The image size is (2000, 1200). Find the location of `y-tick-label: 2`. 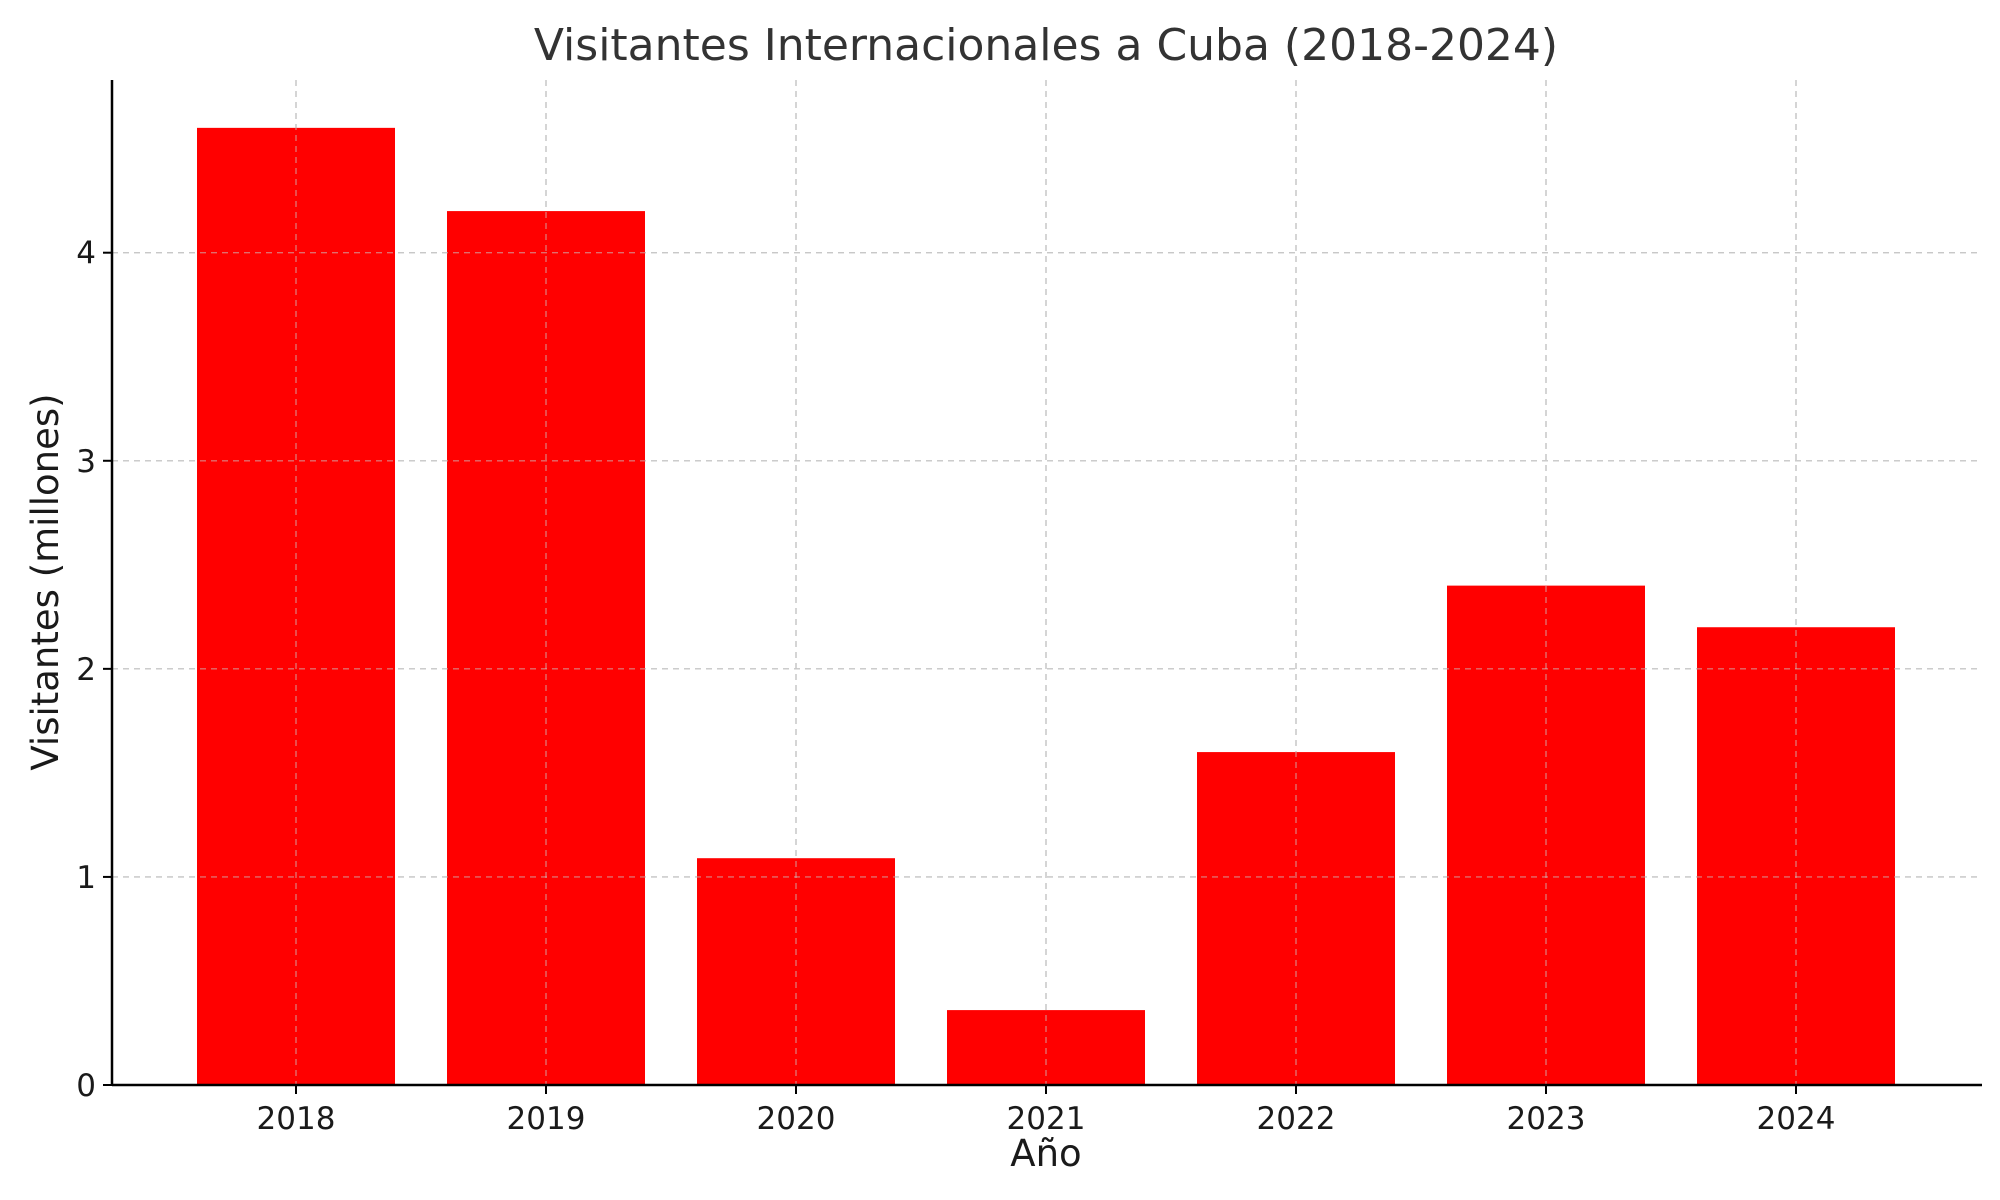

y-tick-label: 2 is located at coordinates (86, 670).